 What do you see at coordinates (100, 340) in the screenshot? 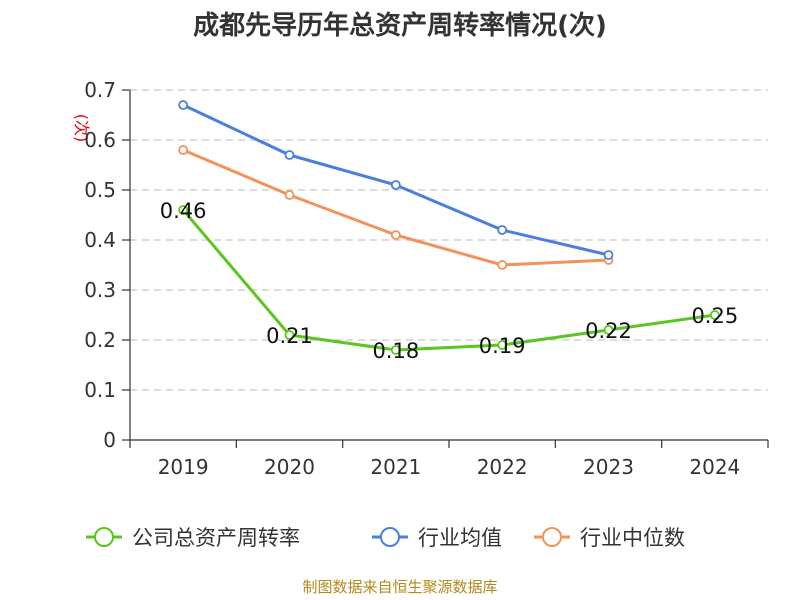
I see `y-tick-label: 0.2` at bounding box center [100, 340].